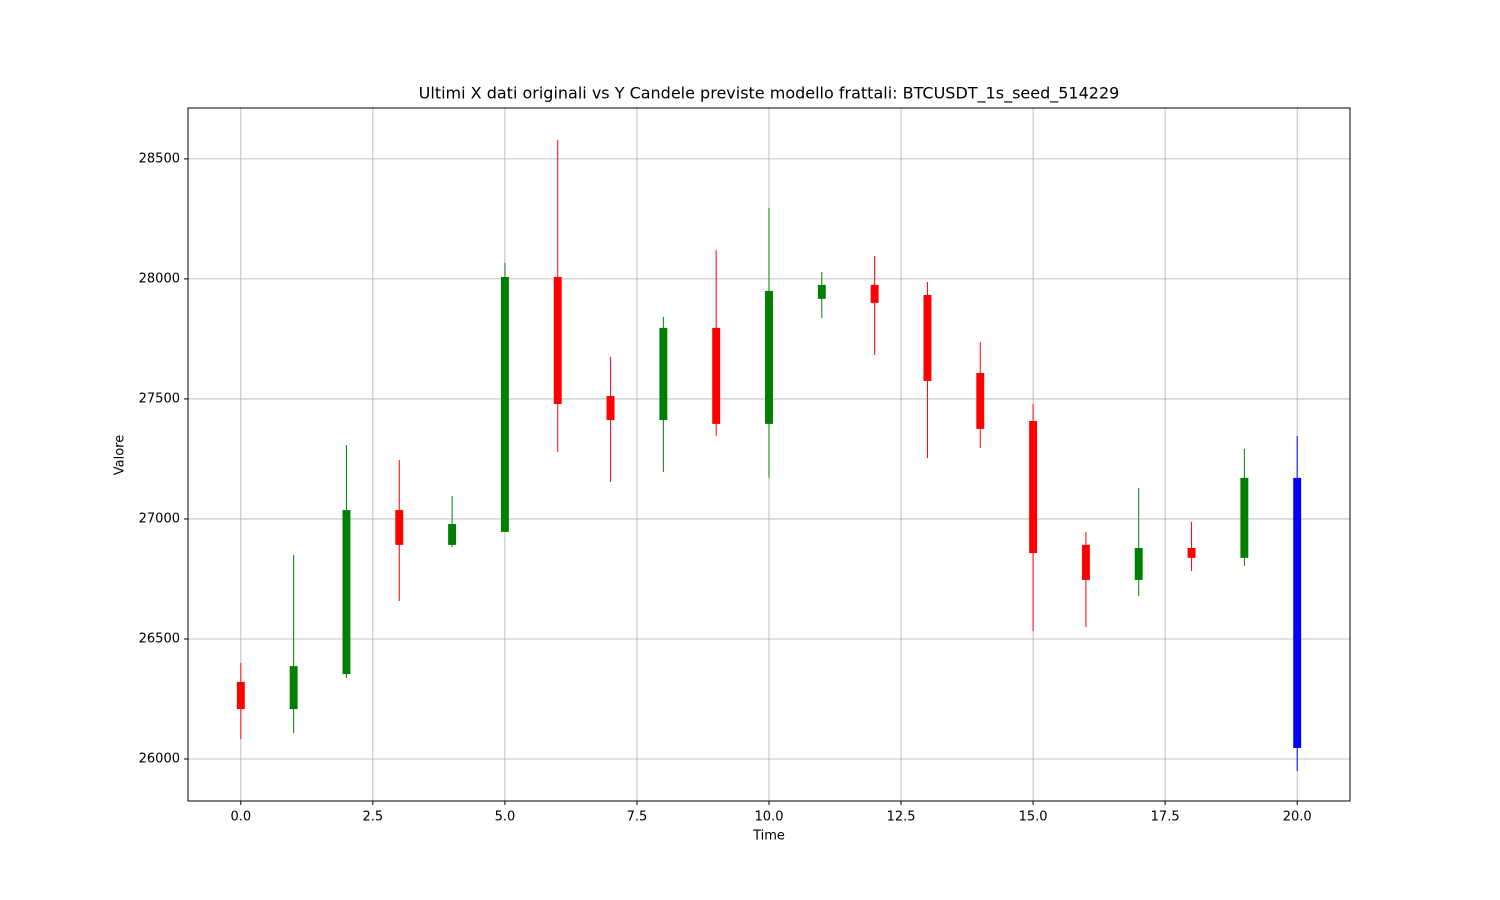  I want to click on y-tick-label: 28000, so click(159, 278).